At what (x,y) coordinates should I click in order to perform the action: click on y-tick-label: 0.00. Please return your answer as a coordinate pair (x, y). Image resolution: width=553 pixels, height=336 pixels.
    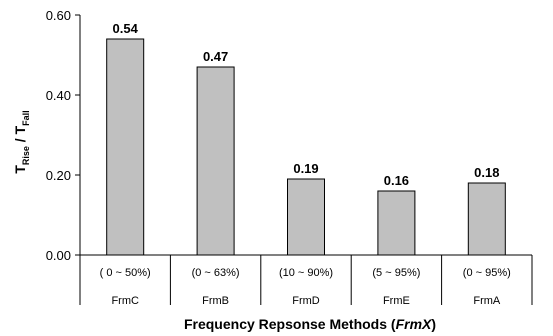
    Looking at the image, I should click on (58, 255).